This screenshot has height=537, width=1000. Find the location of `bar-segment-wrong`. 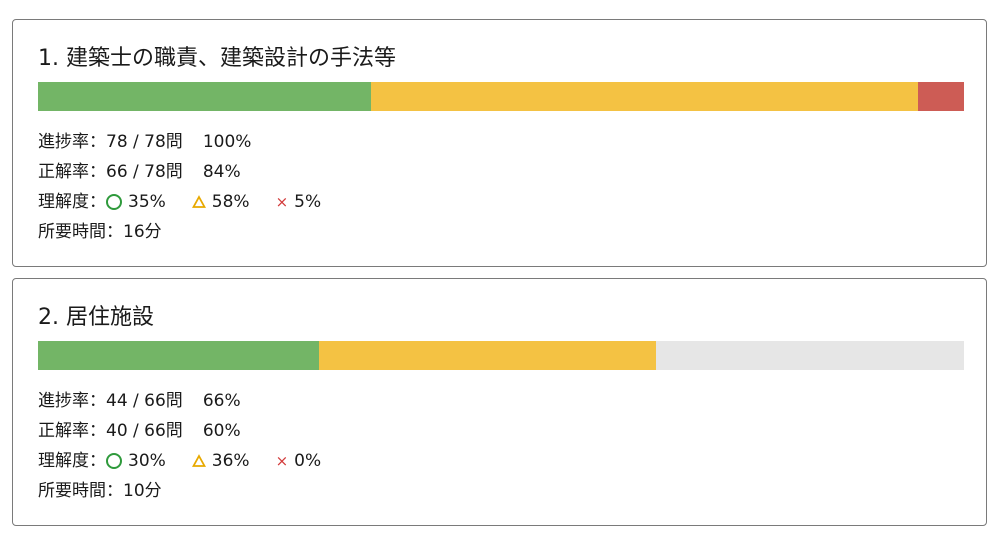

bar-segment-wrong is located at coordinates (940, 96).